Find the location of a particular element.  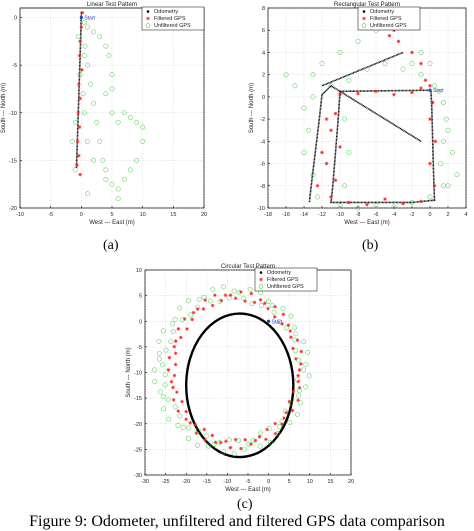

x-axis-label: West --- East (m) is located at coordinates (248, 490).